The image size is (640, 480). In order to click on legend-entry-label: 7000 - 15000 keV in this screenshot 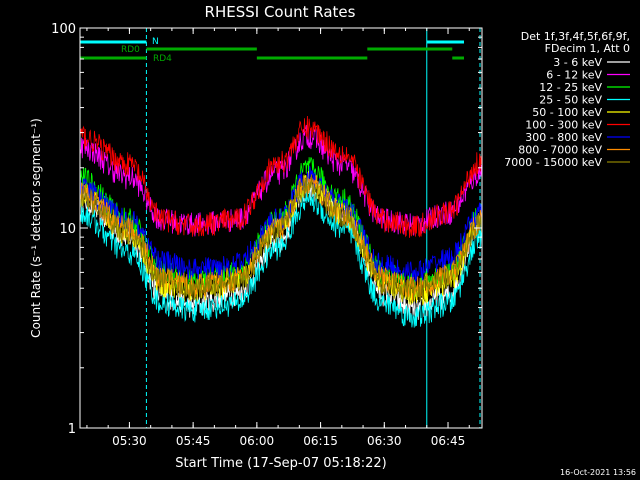, I will do `click(553, 162)`.